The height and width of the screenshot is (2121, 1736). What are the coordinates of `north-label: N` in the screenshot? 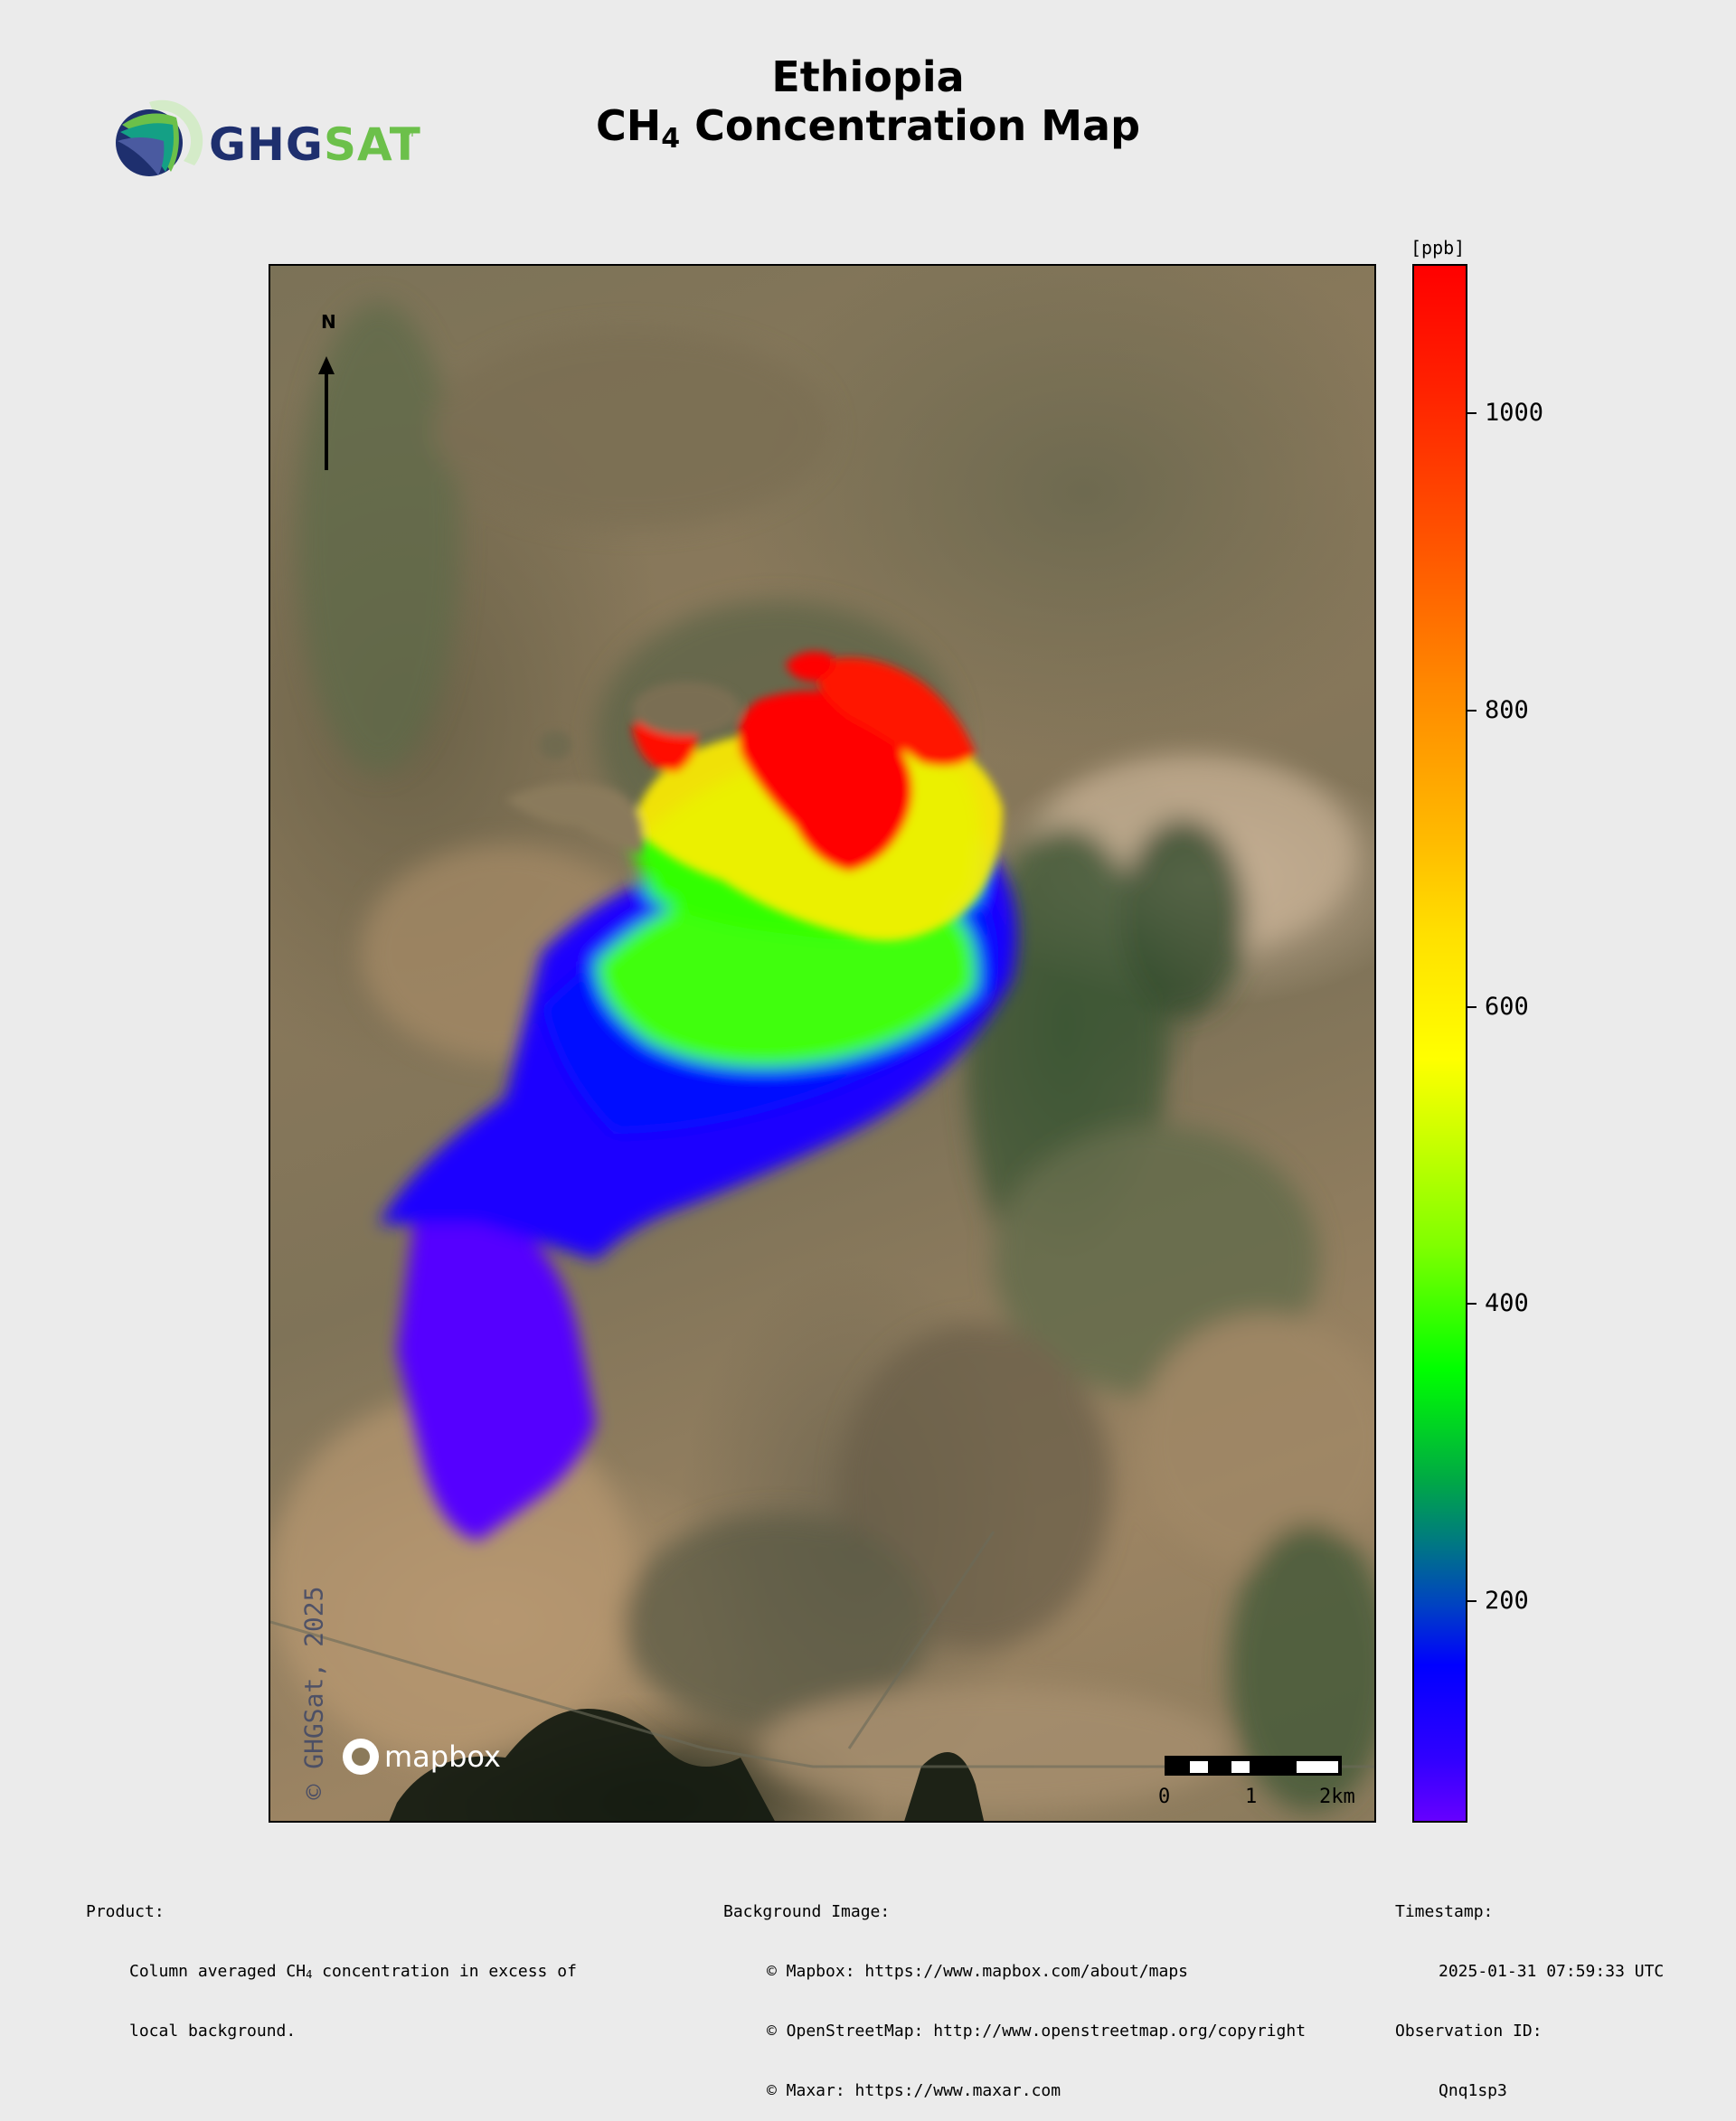 It's located at (328, 322).